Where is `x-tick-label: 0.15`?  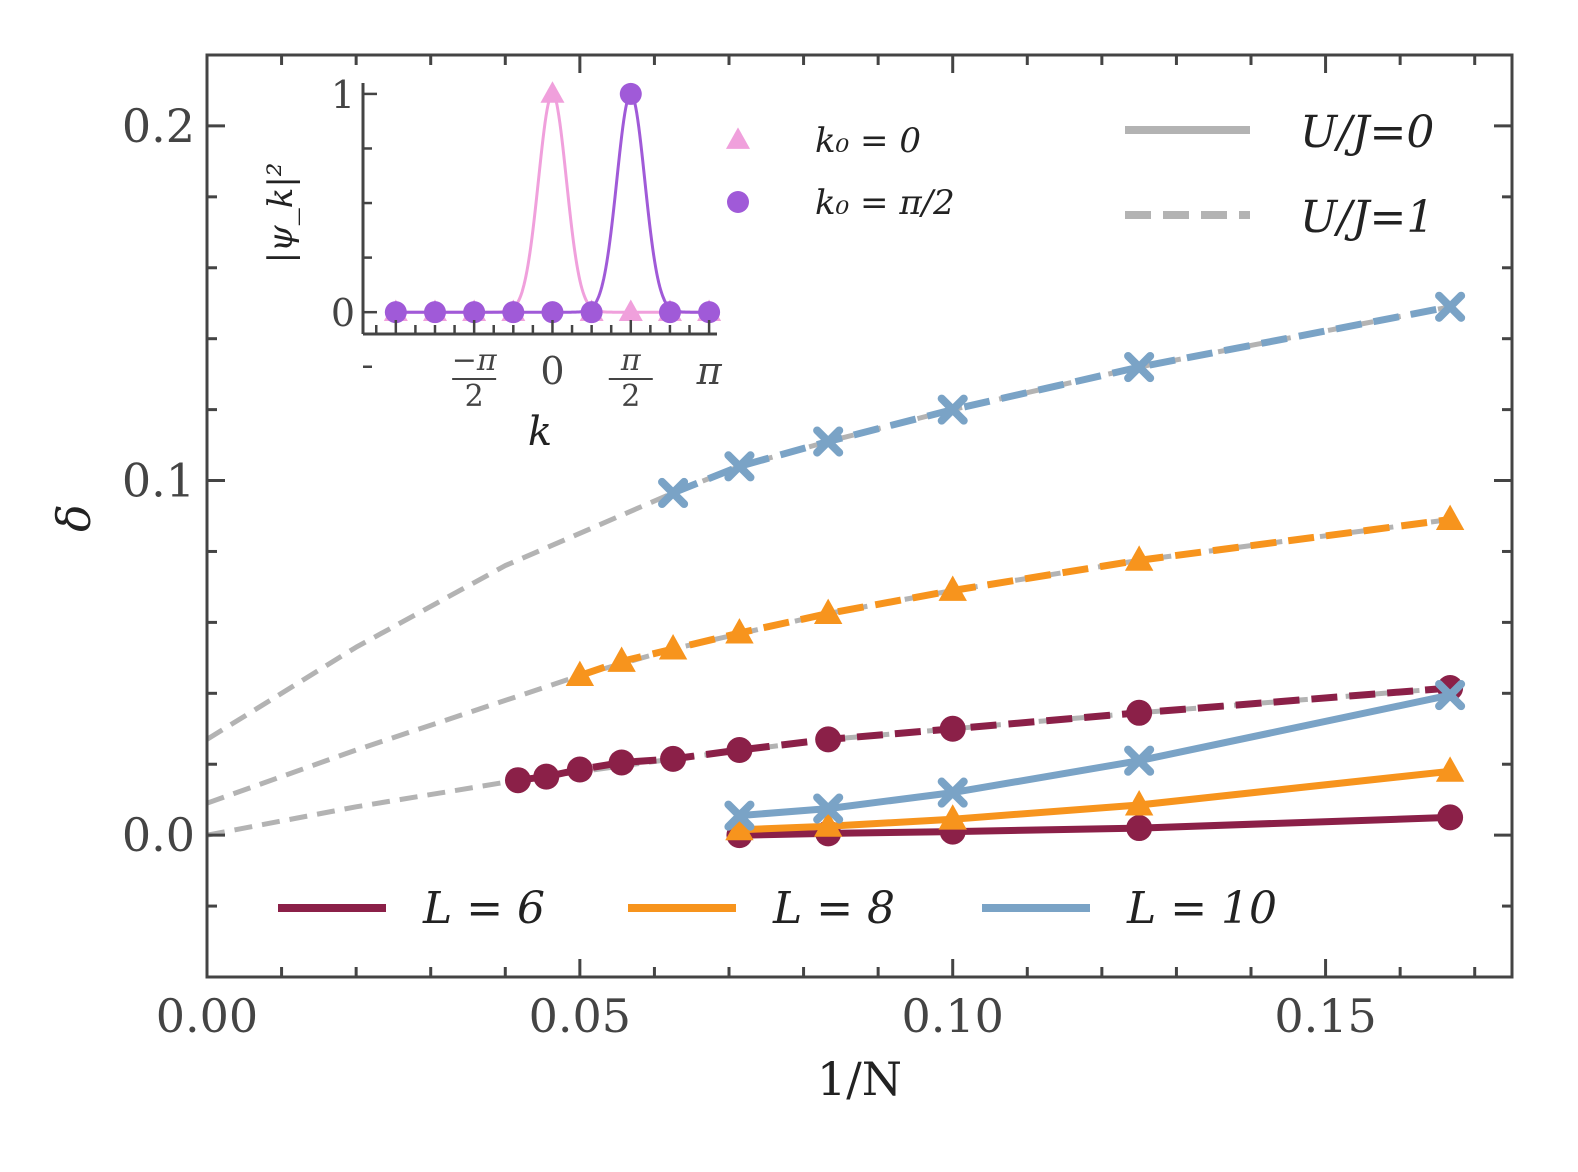 x-tick-label: 0.15 is located at coordinates (1325, 1016).